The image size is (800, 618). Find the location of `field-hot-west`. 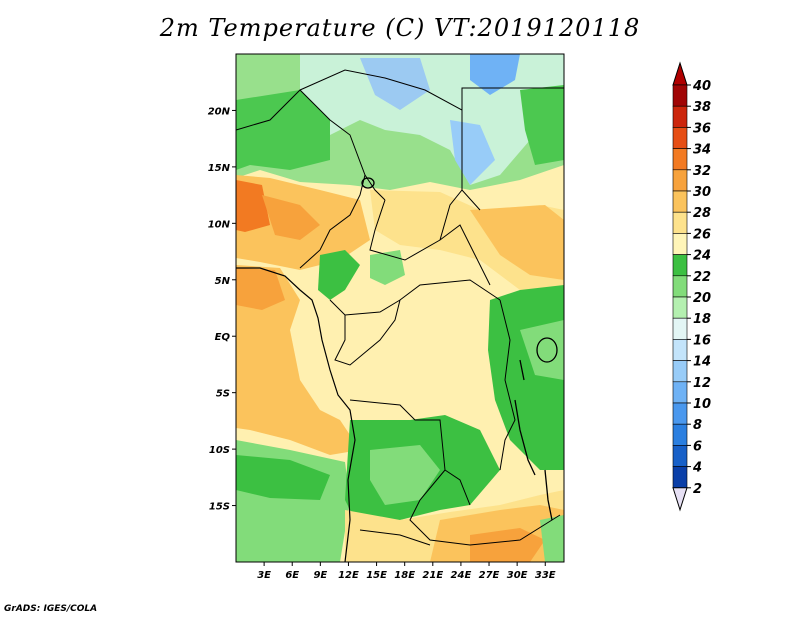

field-hot-west is located at coordinates (253, 206).